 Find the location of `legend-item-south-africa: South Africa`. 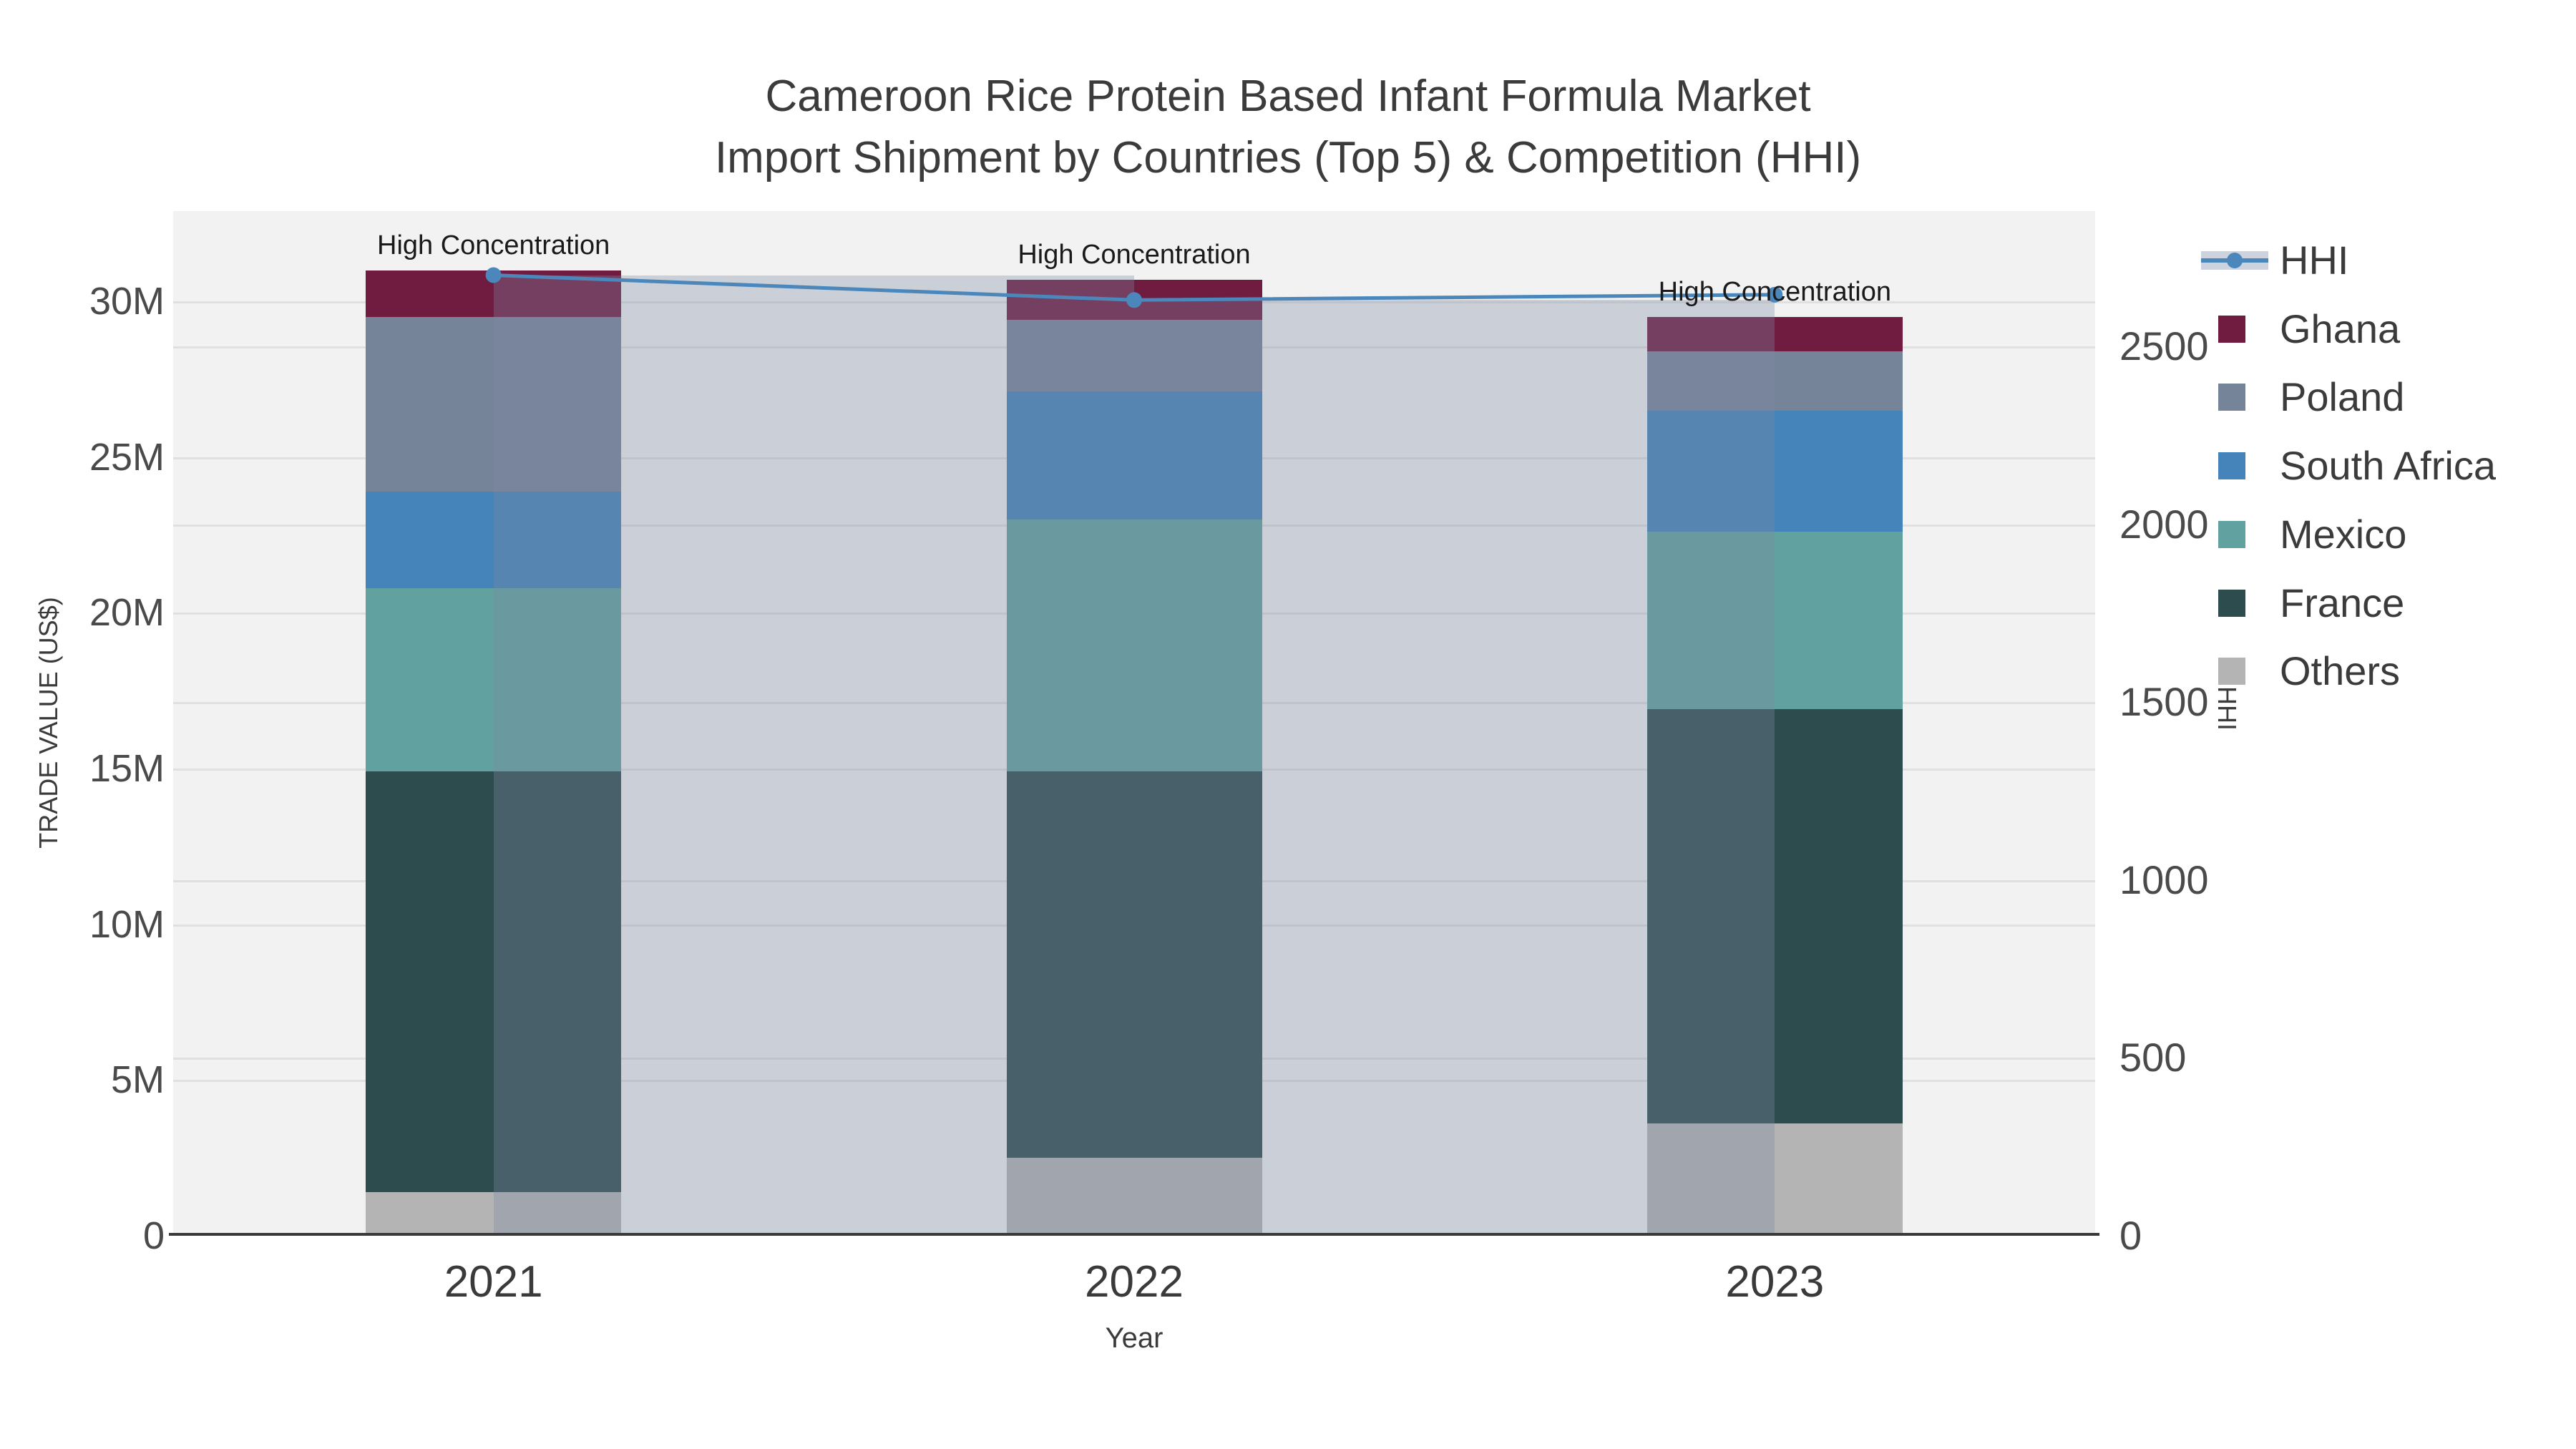

legend-item-south-africa: South Africa is located at coordinates (2351, 465).